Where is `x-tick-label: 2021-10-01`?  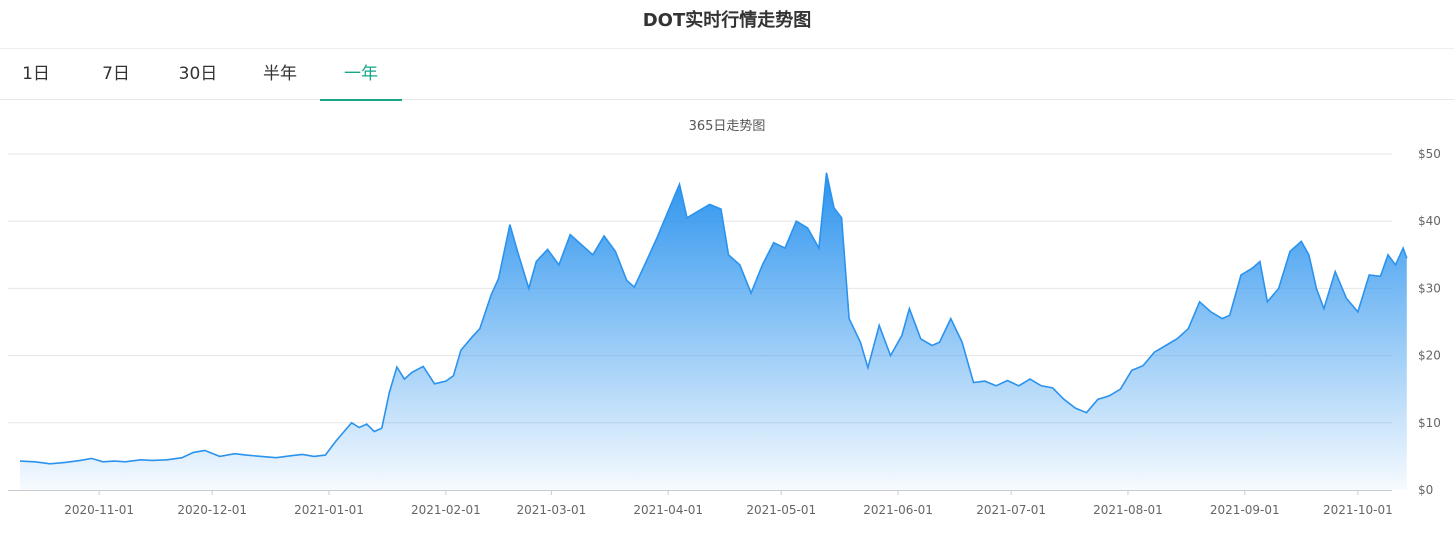 x-tick-label: 2021-10-01 is located at coordinates (1358, 510).